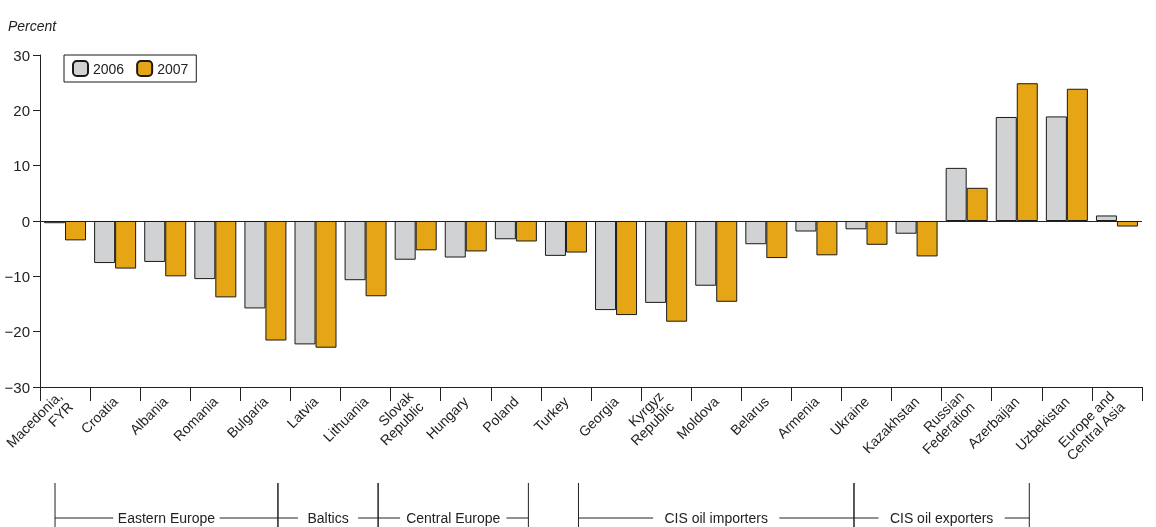 Image resolution: width=1156 pixels, height=527 pixels. What do you see at coordinates (21, 55) in the screenshot?
I see `y-tick-label: 30` at bounding box center [21, 55].